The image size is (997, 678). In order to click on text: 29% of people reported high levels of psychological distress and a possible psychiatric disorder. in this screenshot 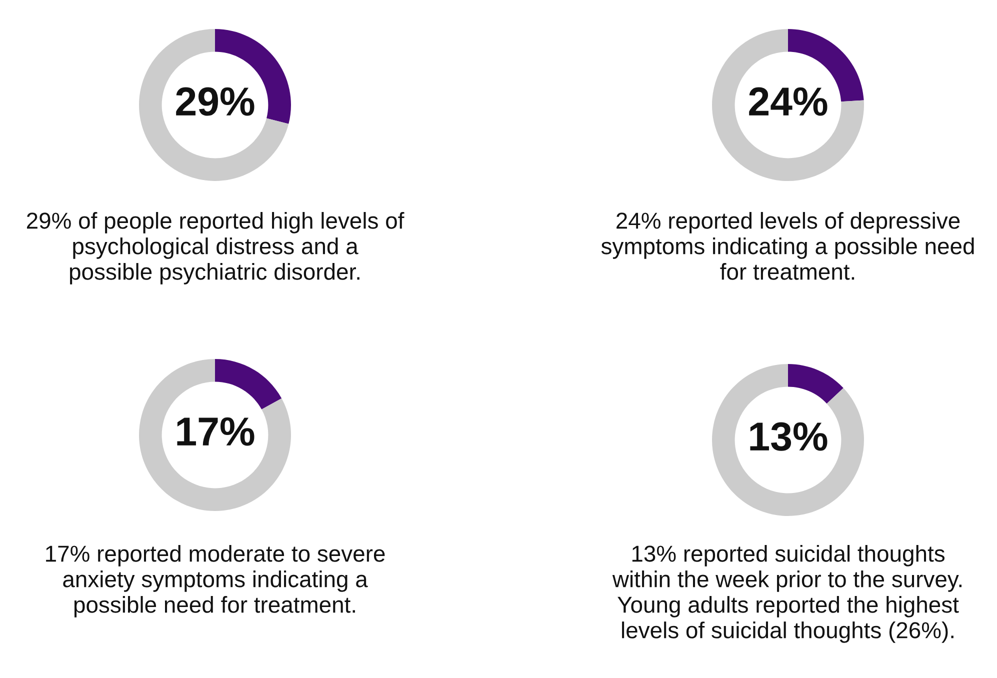, I will do `click(215, 248)`.